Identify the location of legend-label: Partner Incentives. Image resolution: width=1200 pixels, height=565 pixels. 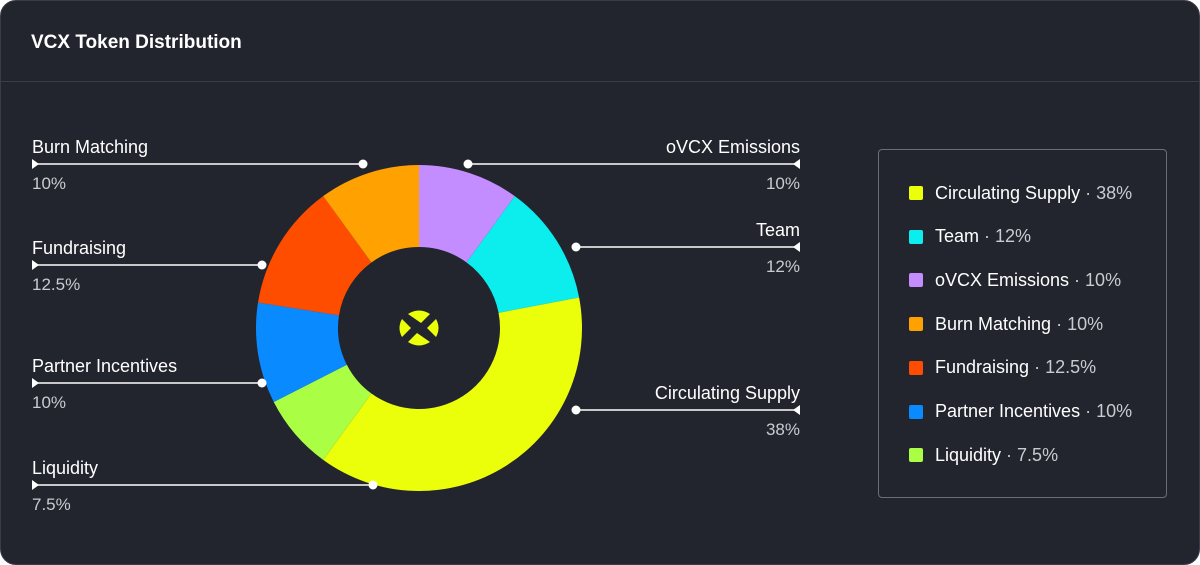
(1008, 411).